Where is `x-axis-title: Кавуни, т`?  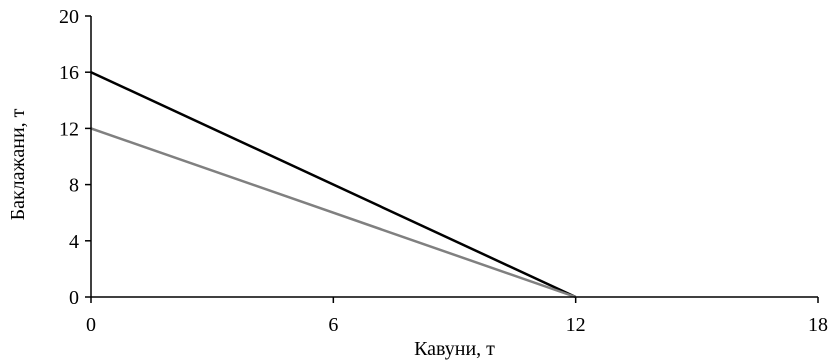 x-axis-title: Кавуни, т is located at coordinates (454, 349).